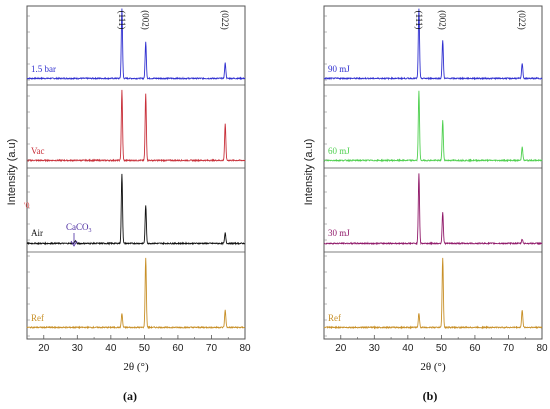 The image size is (550, 409). What do you see at coordinates (430, 396) in the screenshot?
I see `panel-label-b: (b)` at bounding box center [430, 396].